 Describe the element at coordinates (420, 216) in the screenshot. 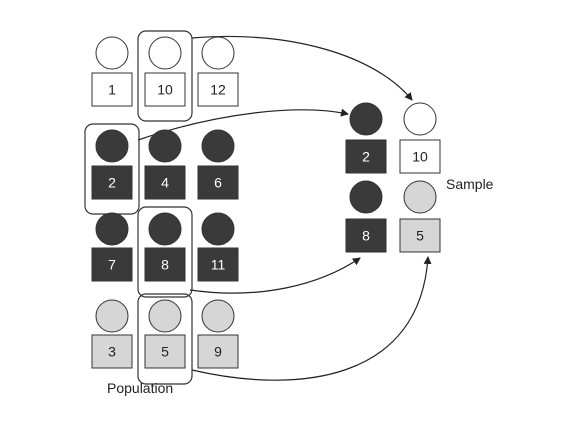

I see `sample-member: 5` at that location.